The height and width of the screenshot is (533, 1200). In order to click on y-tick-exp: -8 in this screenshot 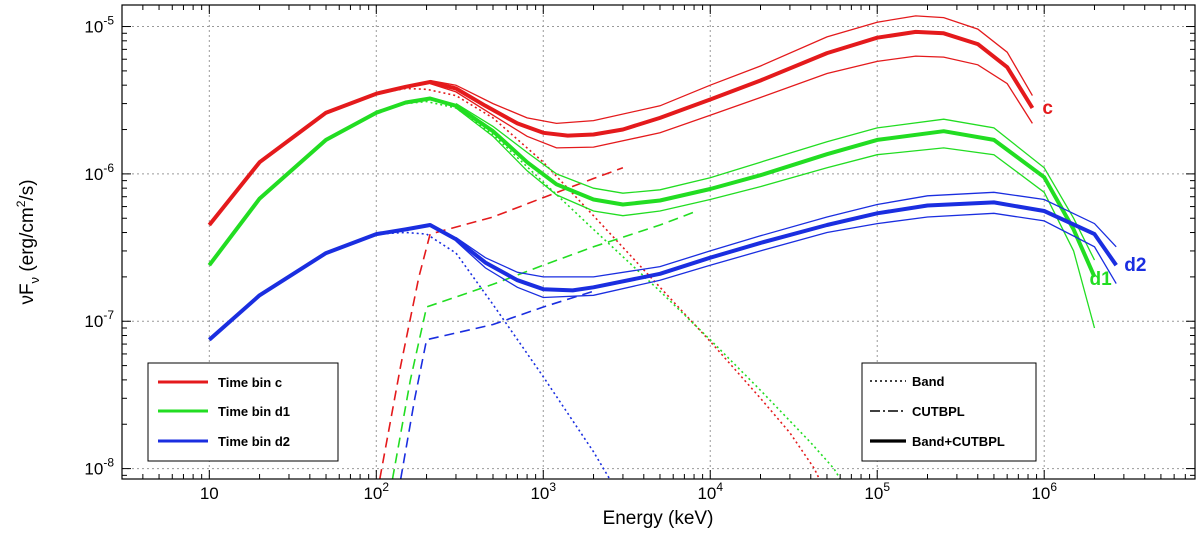, I will do `click(108, 463)`.